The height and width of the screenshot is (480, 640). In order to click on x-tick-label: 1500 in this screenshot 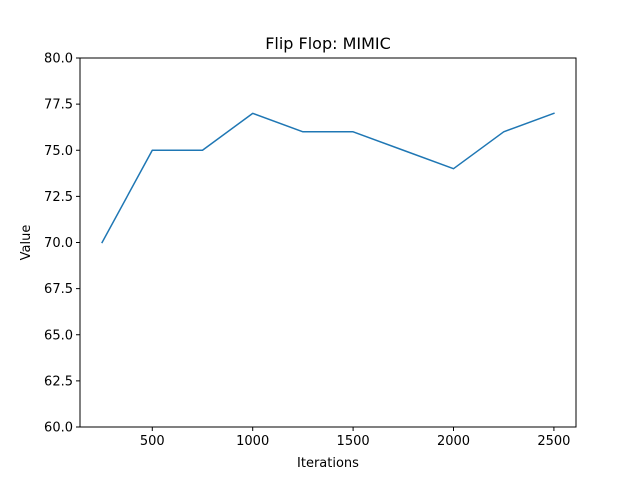, I will do `click(353, 441)`.